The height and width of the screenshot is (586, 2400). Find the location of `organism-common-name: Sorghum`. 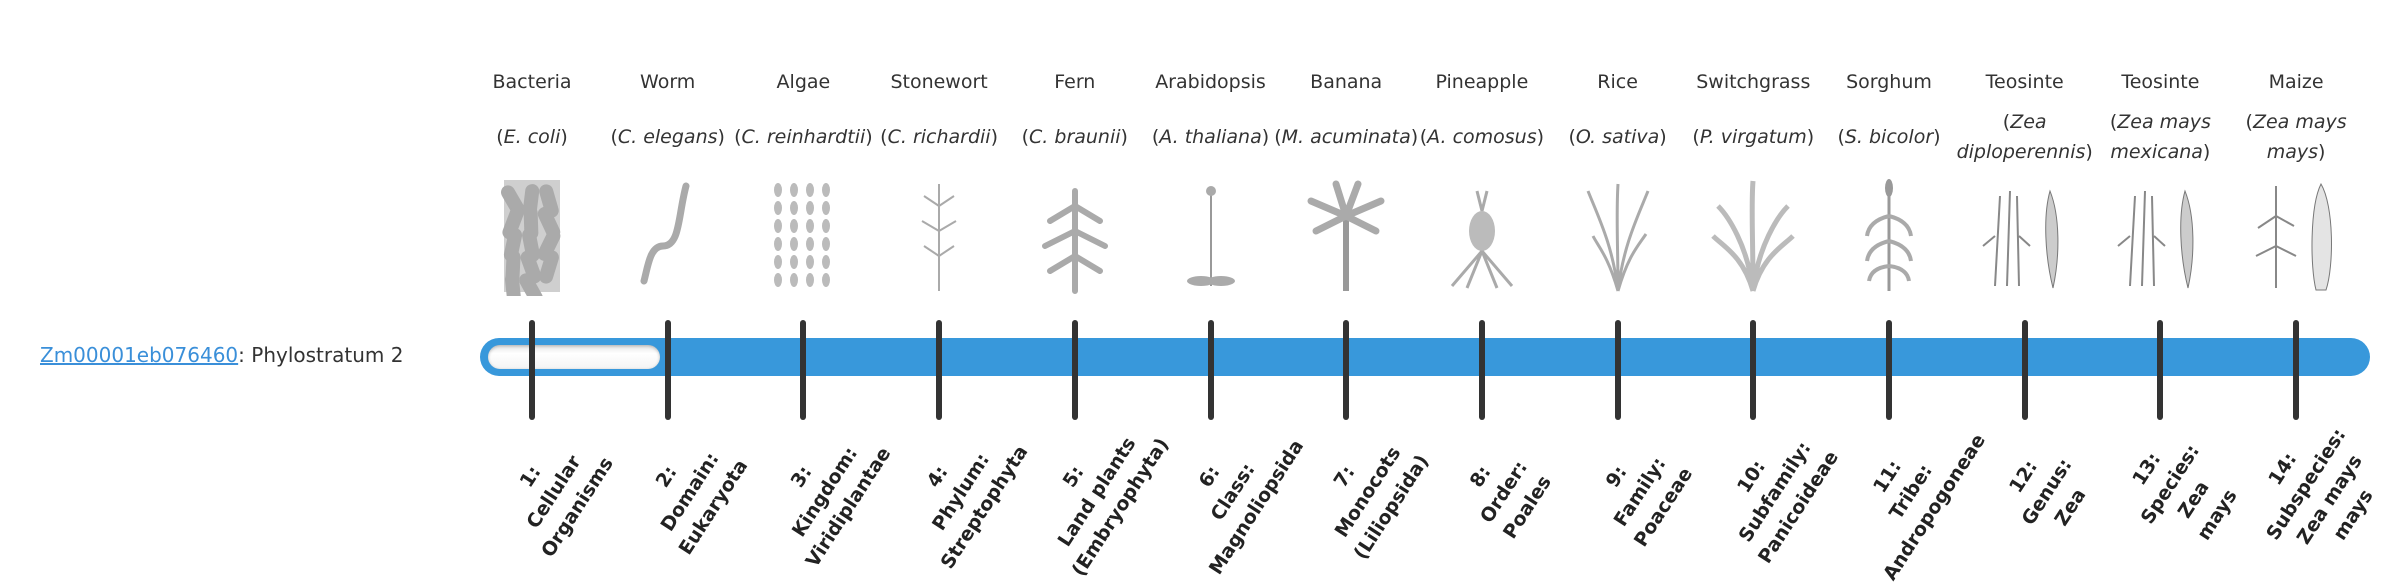

organism-common-name: Sorghum is located at coordinates (1889, 82).